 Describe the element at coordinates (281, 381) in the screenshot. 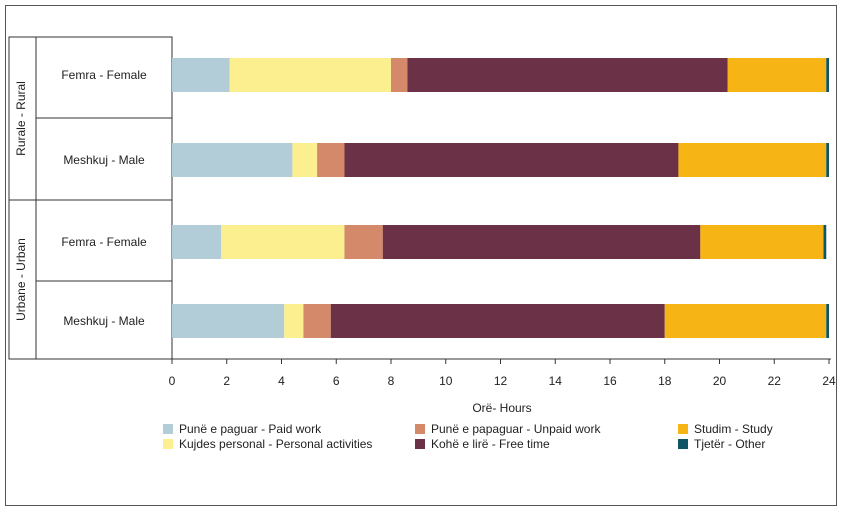

I see `x-tick-label: 4` at that location.